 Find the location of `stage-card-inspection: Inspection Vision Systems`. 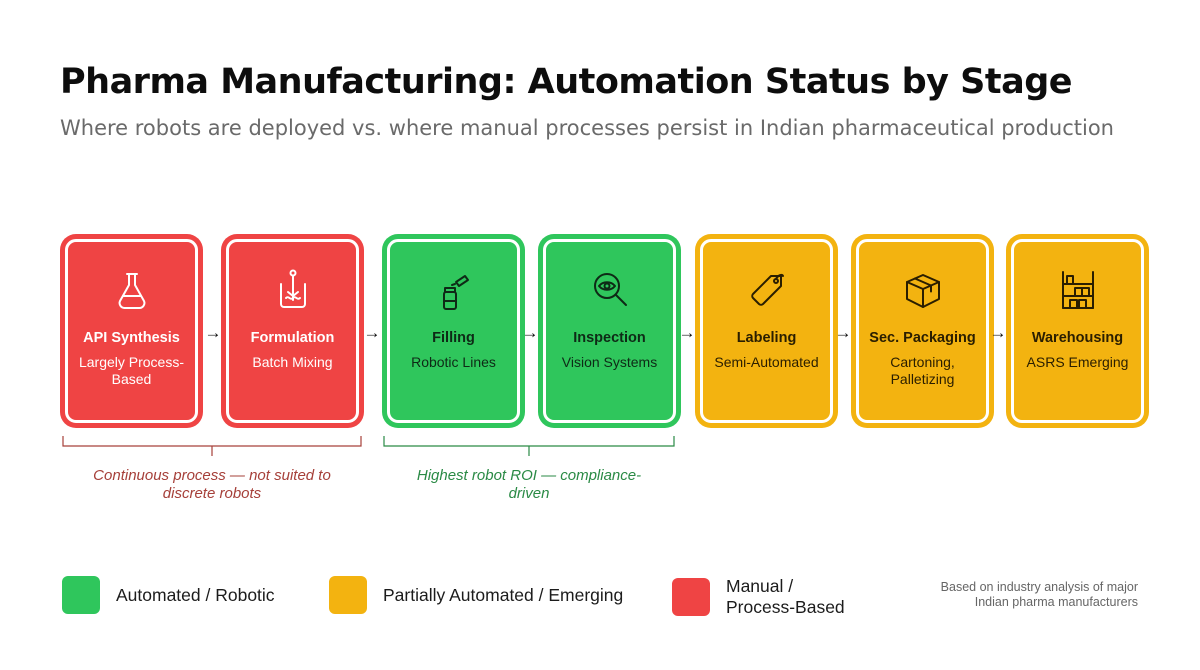

stage-card-inspection: Inspection Vision Systems is located at coordinates (609, 331).